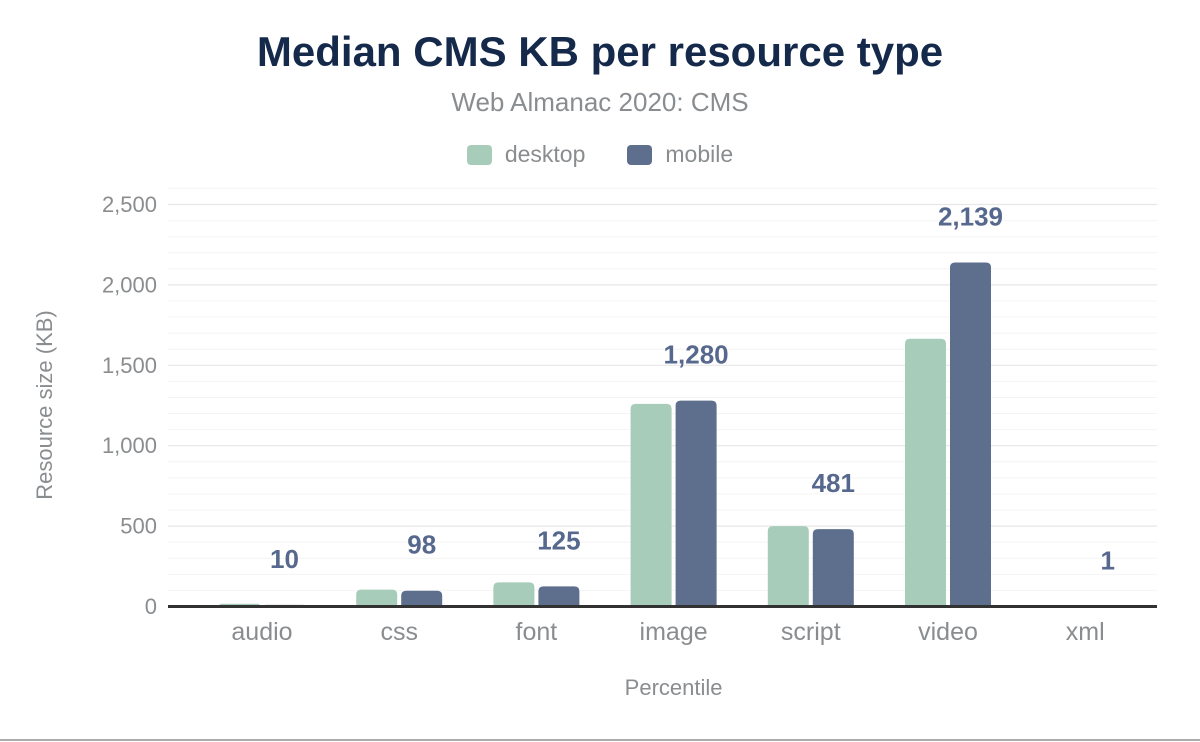 This screenshot has width=1200, height=742. Describe the element at coordinates (696, 355) in the screenshot. I see `data-label-mobile-image: 1,280` at that location.